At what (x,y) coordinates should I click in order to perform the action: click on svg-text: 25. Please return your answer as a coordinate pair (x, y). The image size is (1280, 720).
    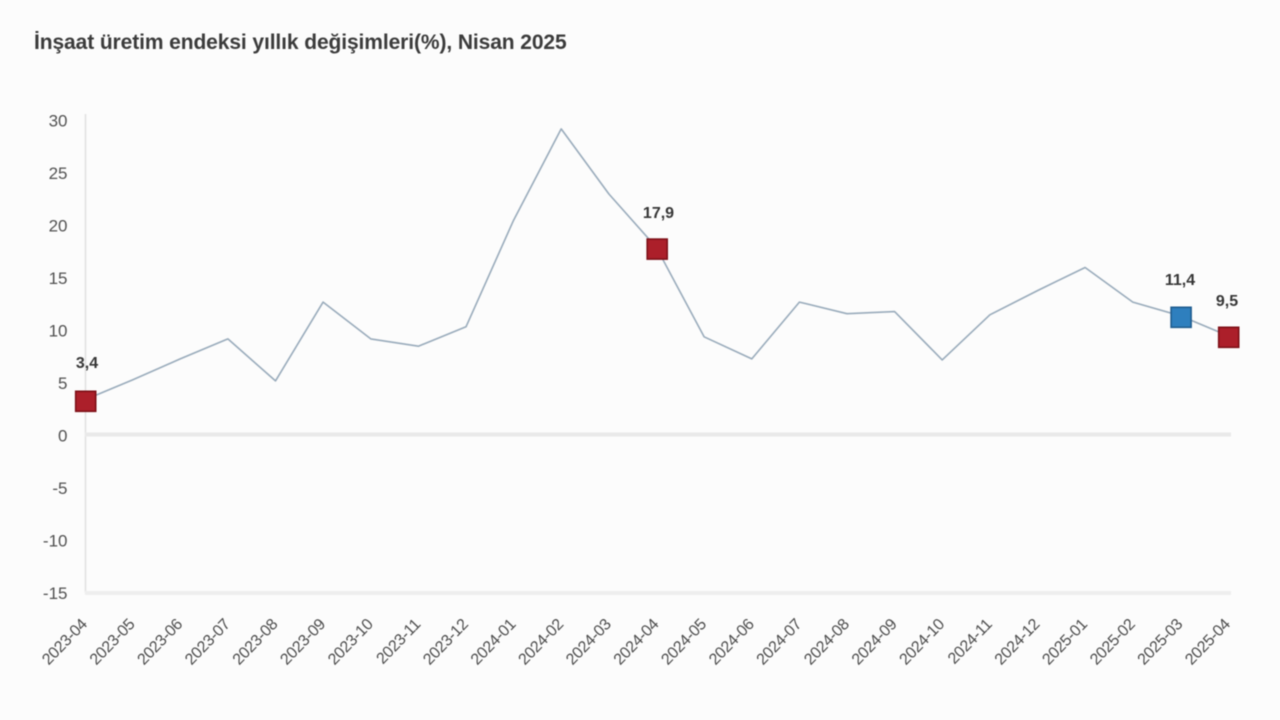
    Looking at the image, I should click on (58, 173).